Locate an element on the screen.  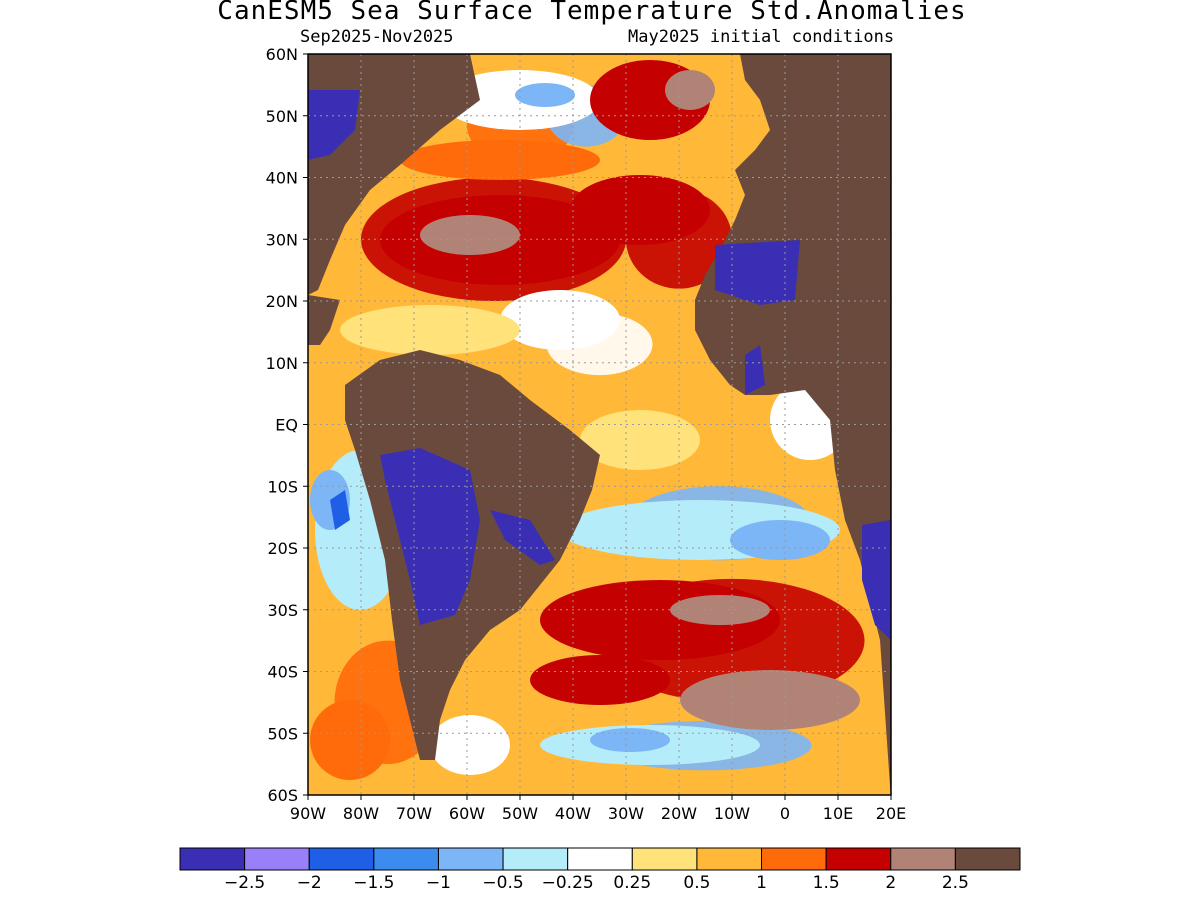
colorbar-label: −1.5 is located at coordinates (373, 883).